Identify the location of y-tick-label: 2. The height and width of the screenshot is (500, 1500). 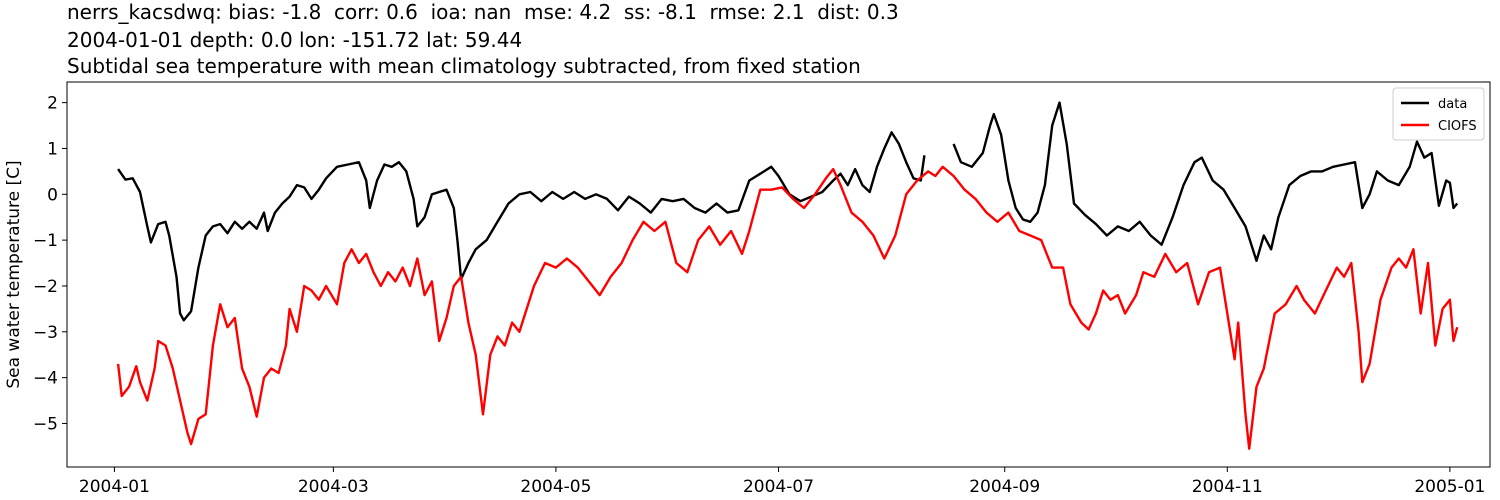
(52, 104).